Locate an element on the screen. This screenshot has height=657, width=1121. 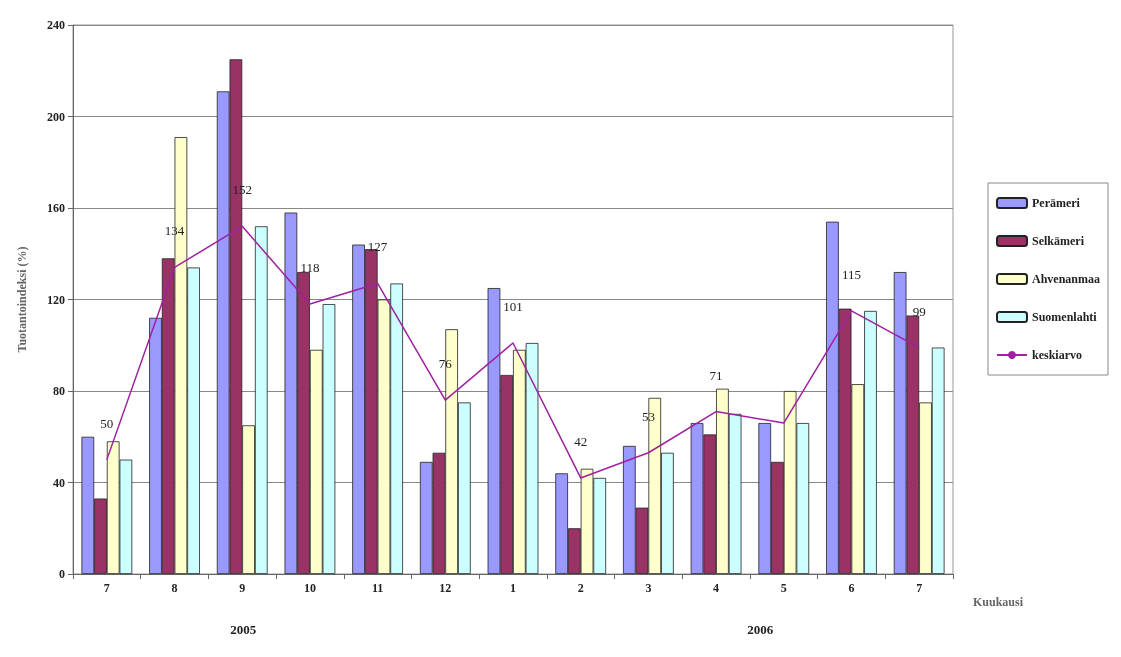
y-tick-label: 160 is located at coordinates (56, 208).